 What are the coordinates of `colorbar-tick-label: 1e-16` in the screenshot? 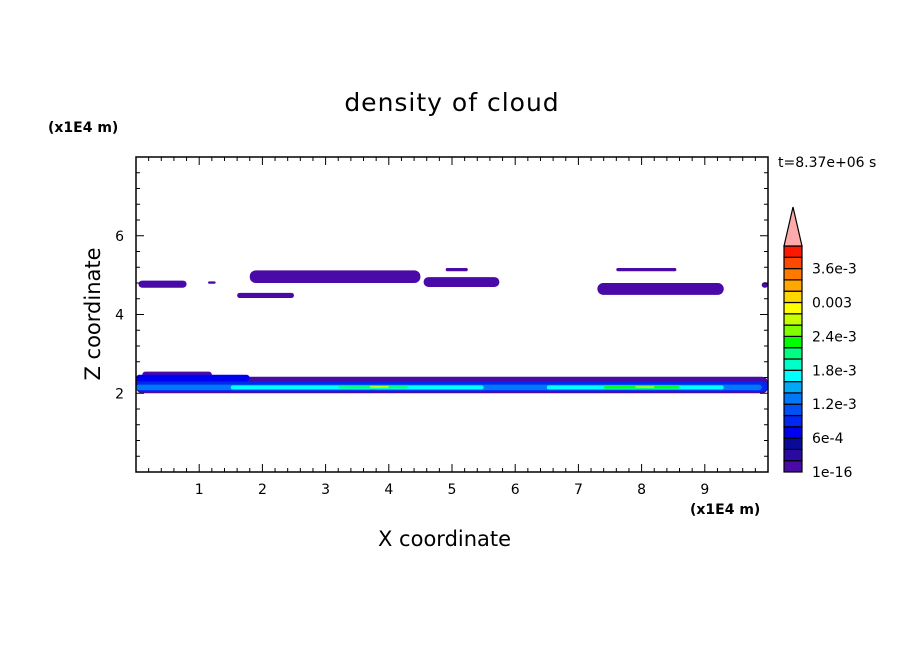 It's located at (832, 473).